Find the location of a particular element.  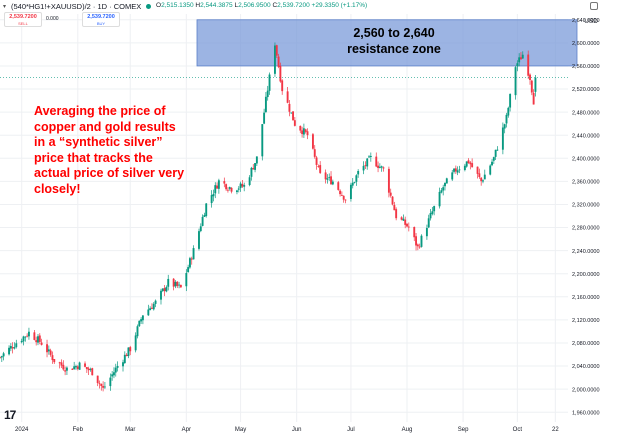

currency-label: USD is located at coordinates (591, 21).